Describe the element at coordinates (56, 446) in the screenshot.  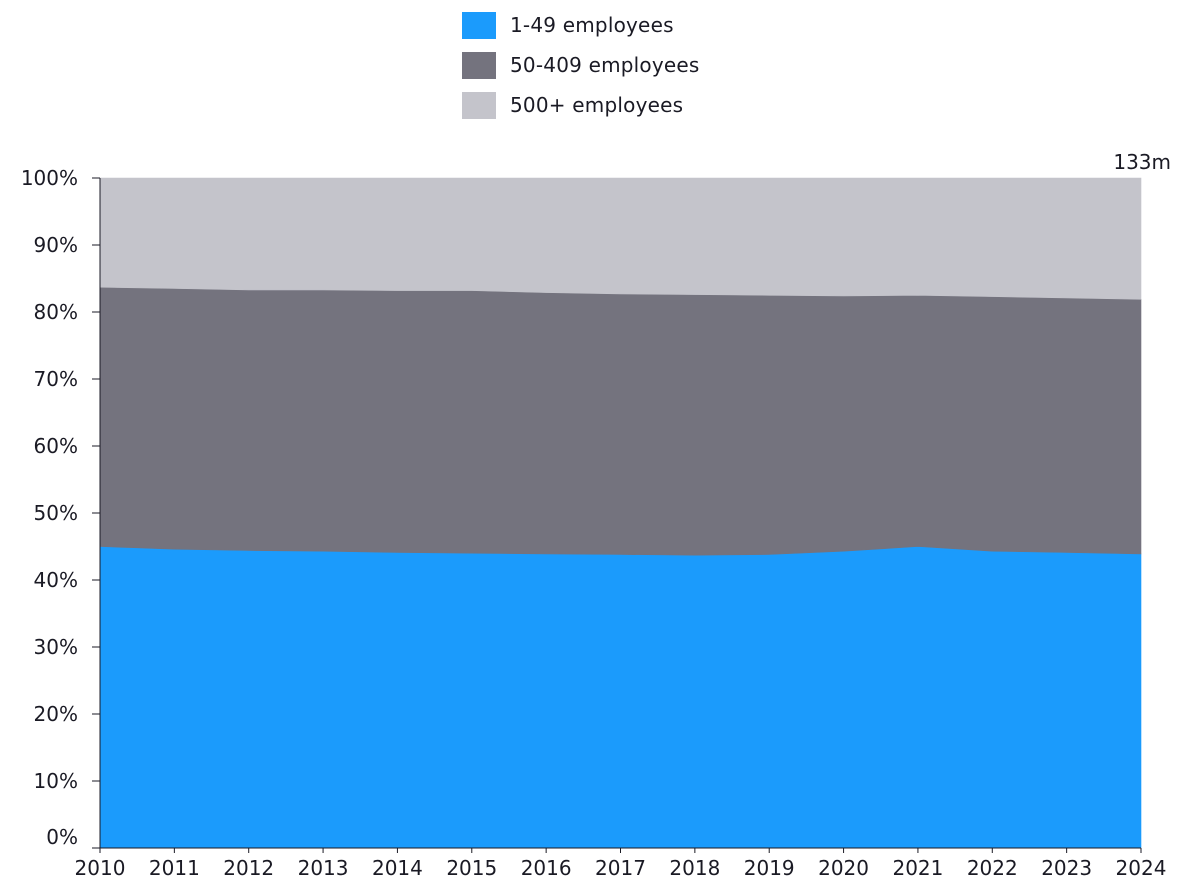
I see `y-tick-label: 60%` at that location.